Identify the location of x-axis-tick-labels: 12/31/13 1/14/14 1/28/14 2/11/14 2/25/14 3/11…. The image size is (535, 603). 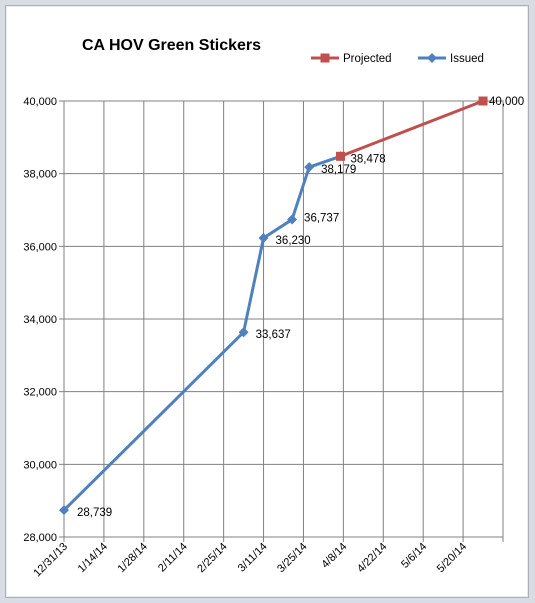
(250, 560).